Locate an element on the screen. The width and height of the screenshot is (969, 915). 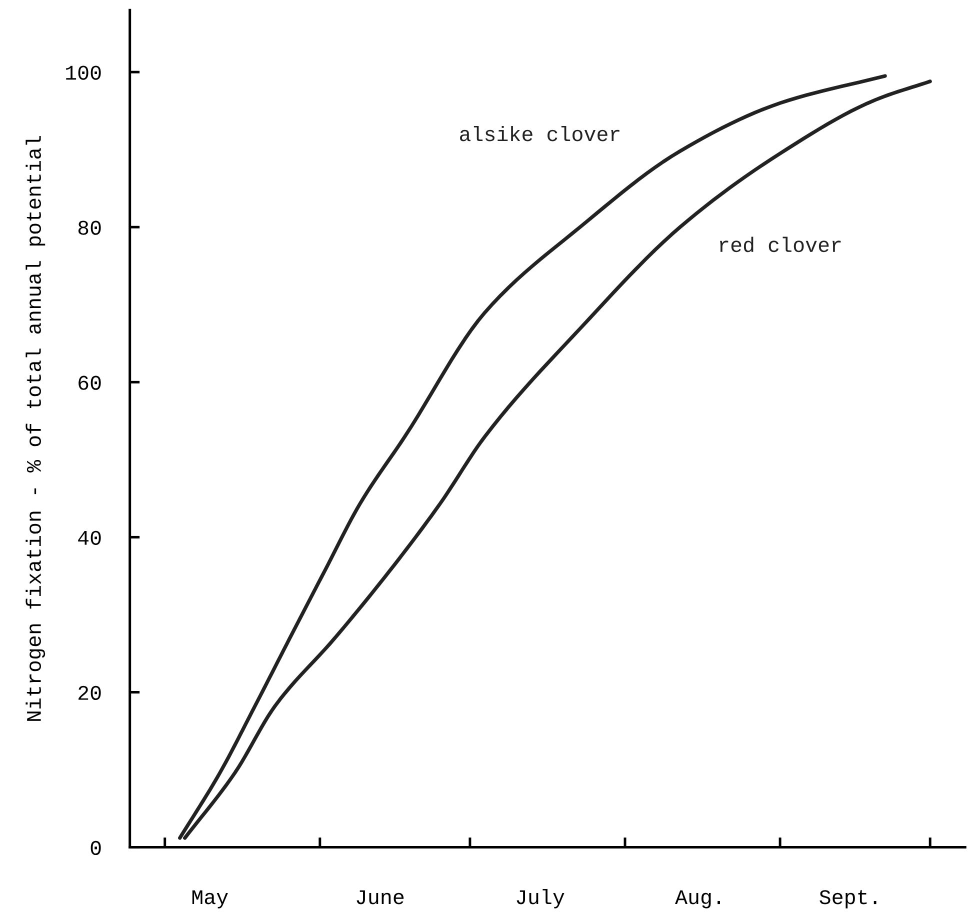
text: alsike clover is located at coordinates (540, 134).